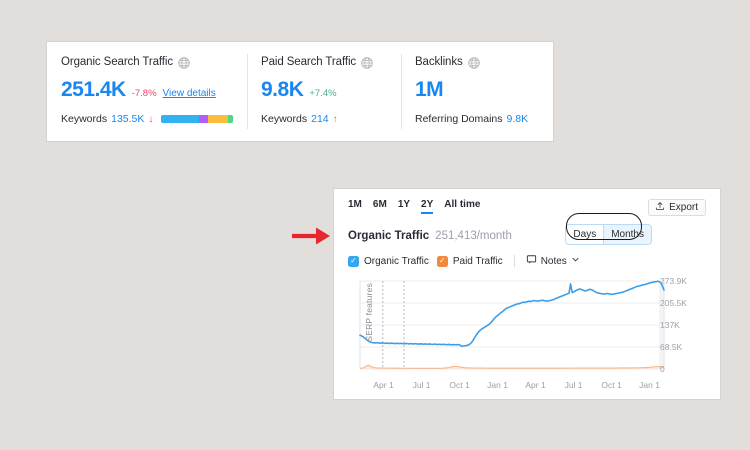  I want to click on metric-sub-value: 135.5K, so click(128, 119).